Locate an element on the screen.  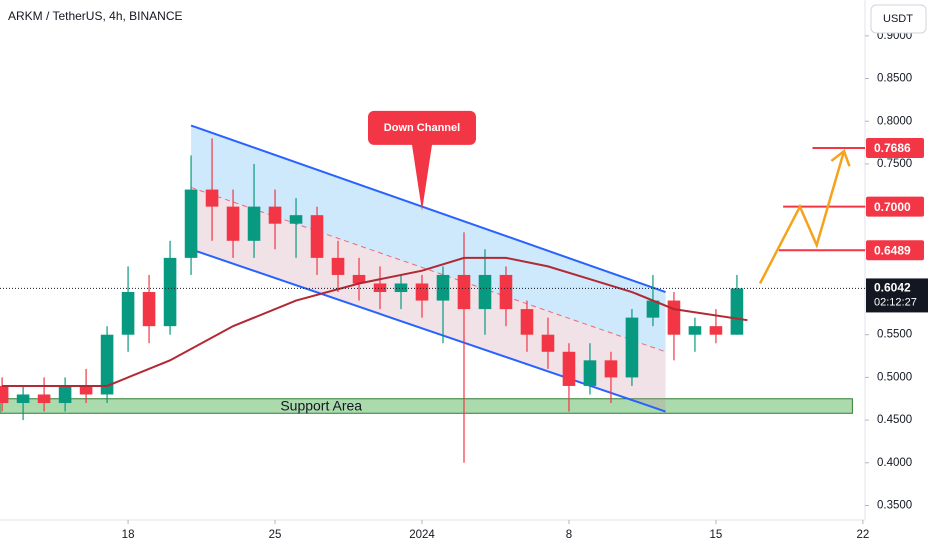
y-tick-label: 0.5000 is located at coordinates (894, 377).